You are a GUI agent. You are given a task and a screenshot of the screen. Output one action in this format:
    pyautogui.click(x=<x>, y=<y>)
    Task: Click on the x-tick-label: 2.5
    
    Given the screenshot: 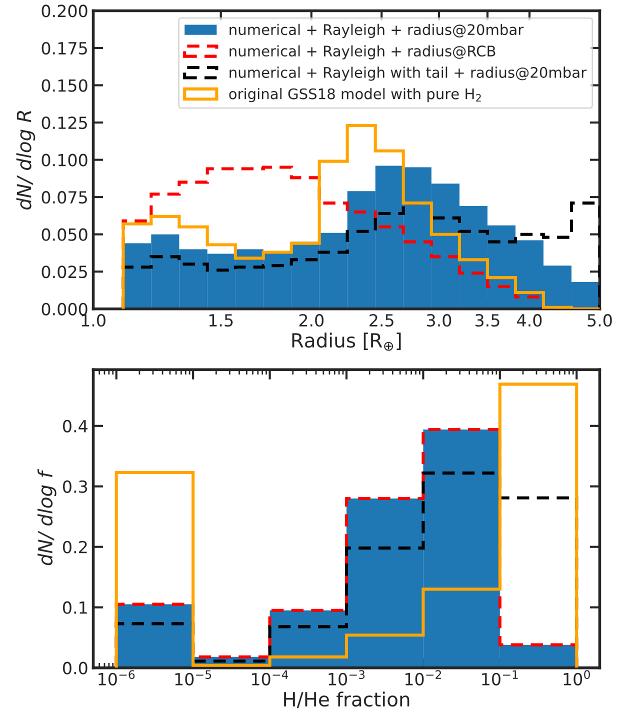 What is the action you would take?
    pyautogui.click(x=382, y=320)
    